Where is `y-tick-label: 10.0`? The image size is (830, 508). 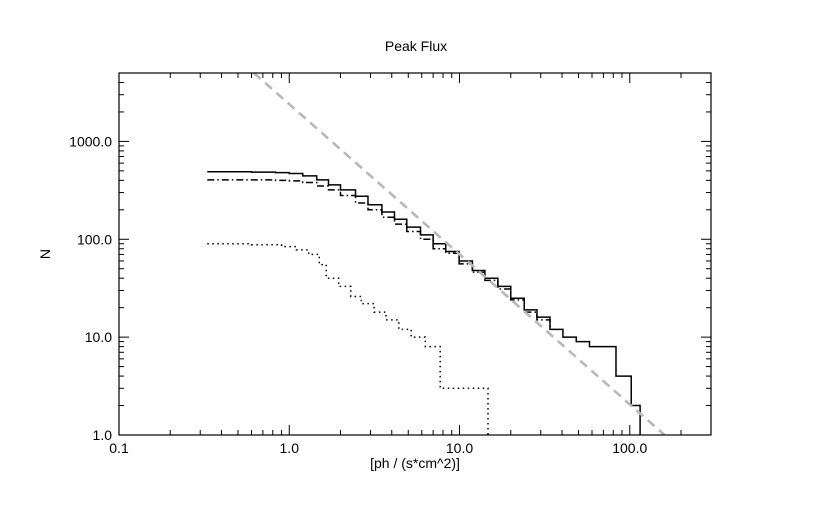
y-tick-label: 10.0 is located at coordinates (98, 337).